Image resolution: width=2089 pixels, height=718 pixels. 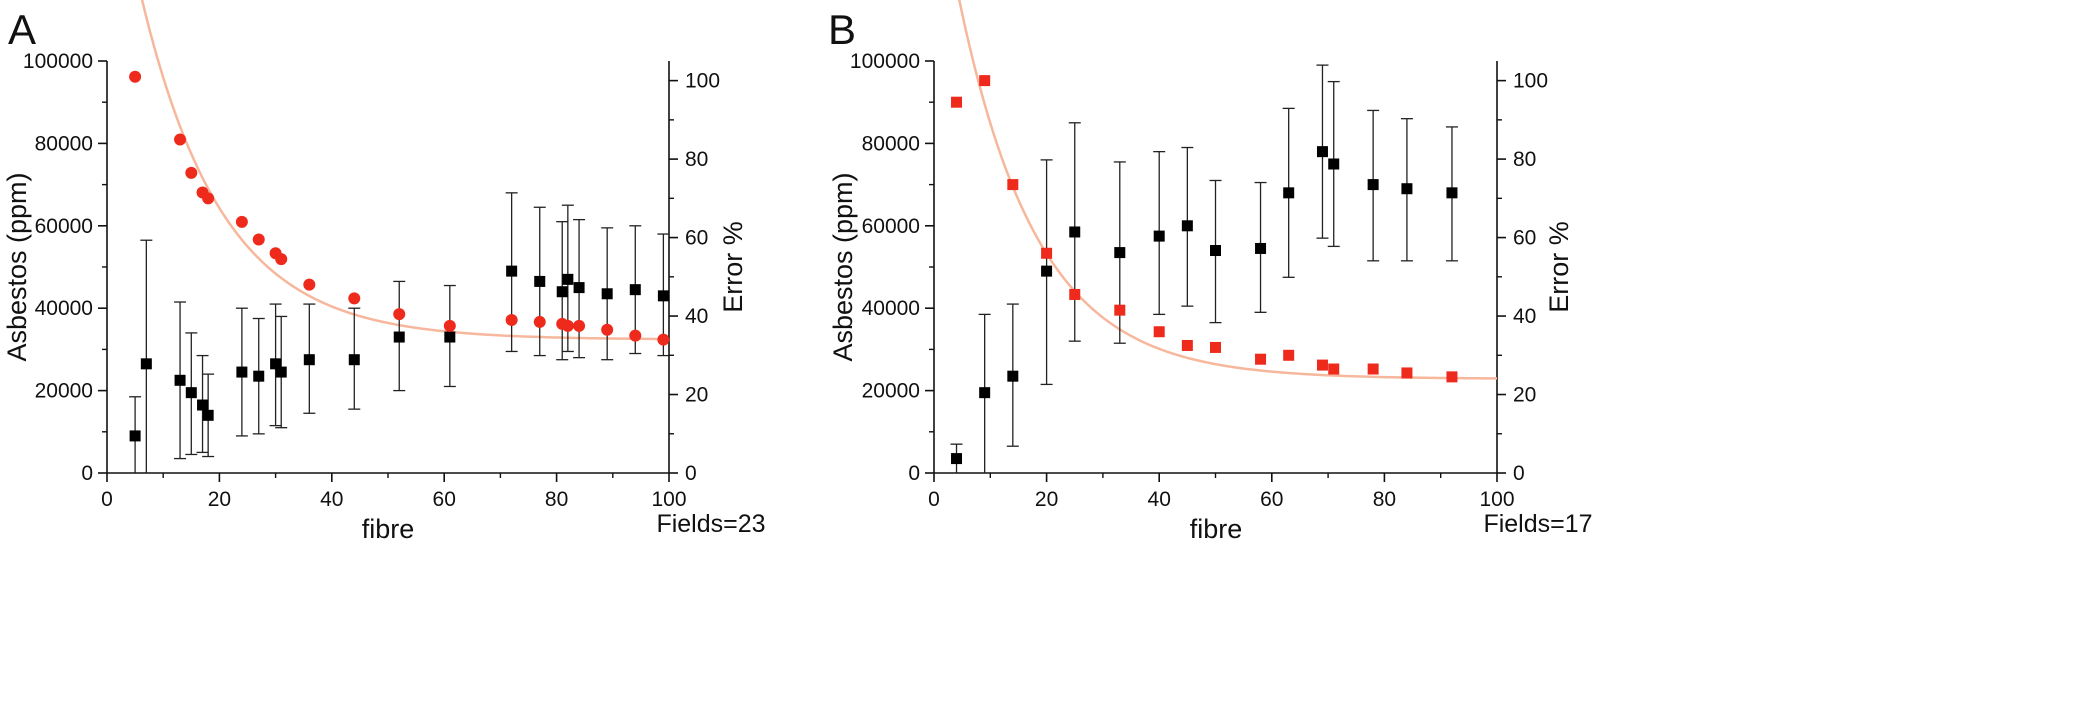 I want to click on x-axis-title: fibre, so click(x=388, y=529).